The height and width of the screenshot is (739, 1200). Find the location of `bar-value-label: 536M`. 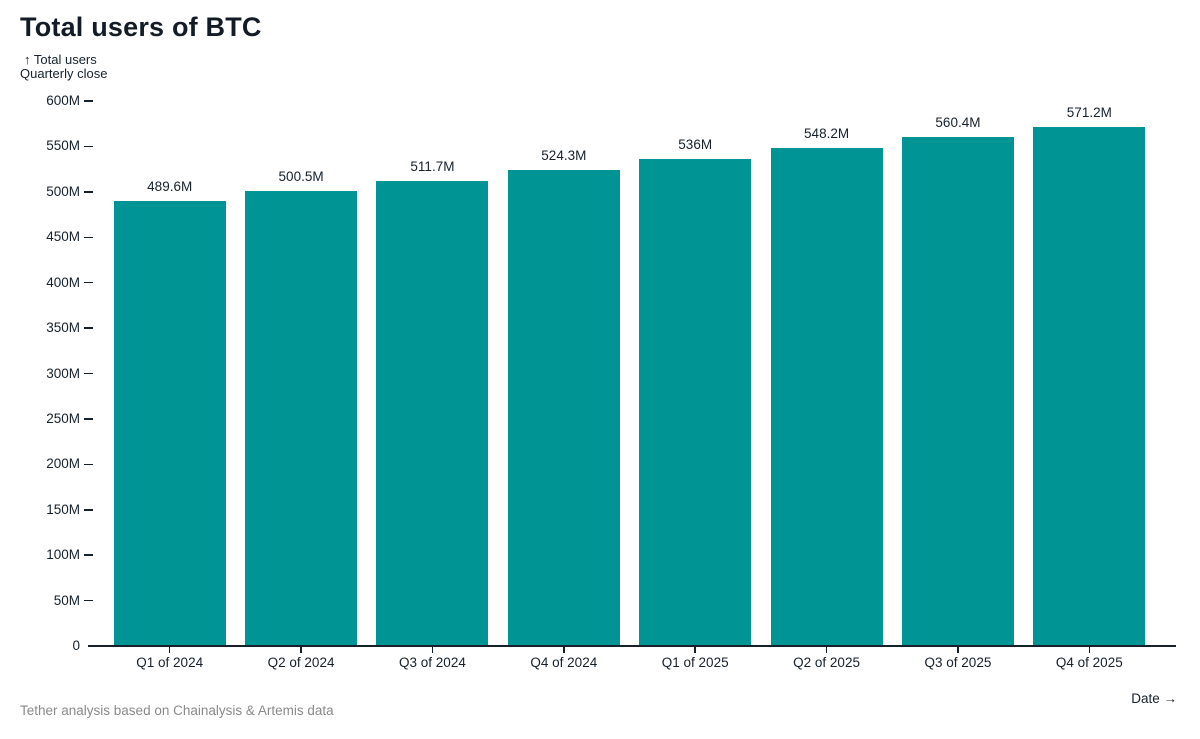

bar-value-label: 536M is located at coordinates (695, 145).